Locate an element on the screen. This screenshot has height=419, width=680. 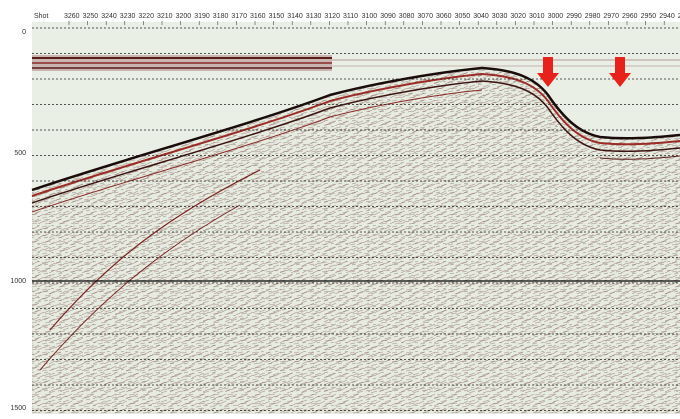
shot-number: 3200 is located at coordinates (184, 16).